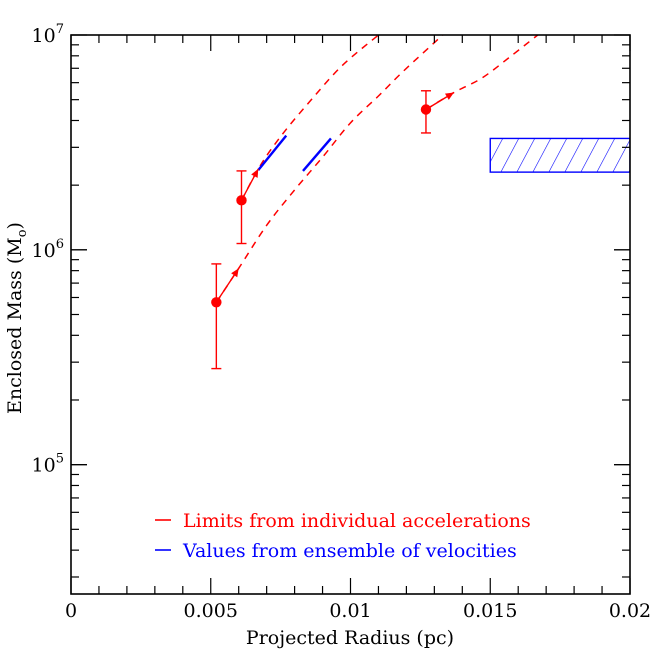 This screenshot has width=664, height=664. Describe the element at coordinates (426, 109) in the screenshot. I see `data-point` at that location.